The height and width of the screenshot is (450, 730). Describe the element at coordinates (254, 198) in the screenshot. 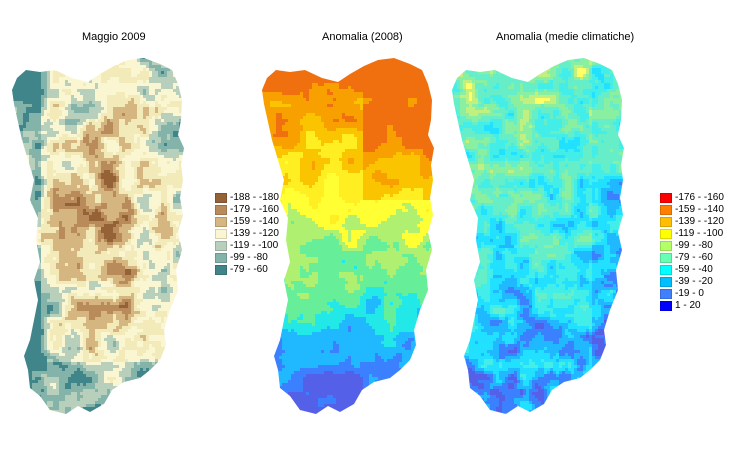

I see `legend-label: -188 - -180` at that location.